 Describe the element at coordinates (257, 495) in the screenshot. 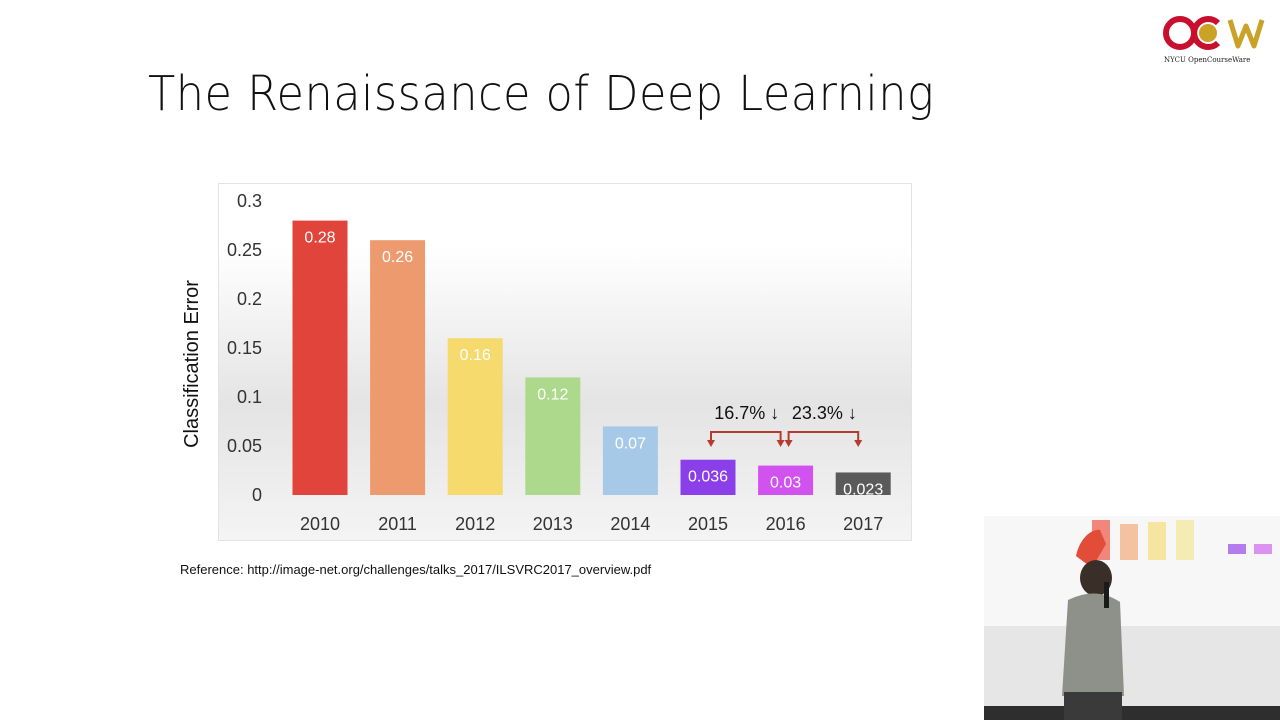

I see `y-tick-label: 0` at that location.